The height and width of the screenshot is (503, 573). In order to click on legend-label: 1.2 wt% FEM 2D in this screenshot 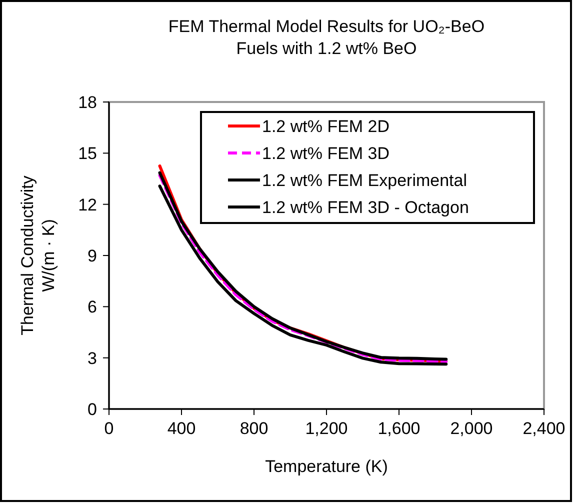, I will do `click(326, 126)`.